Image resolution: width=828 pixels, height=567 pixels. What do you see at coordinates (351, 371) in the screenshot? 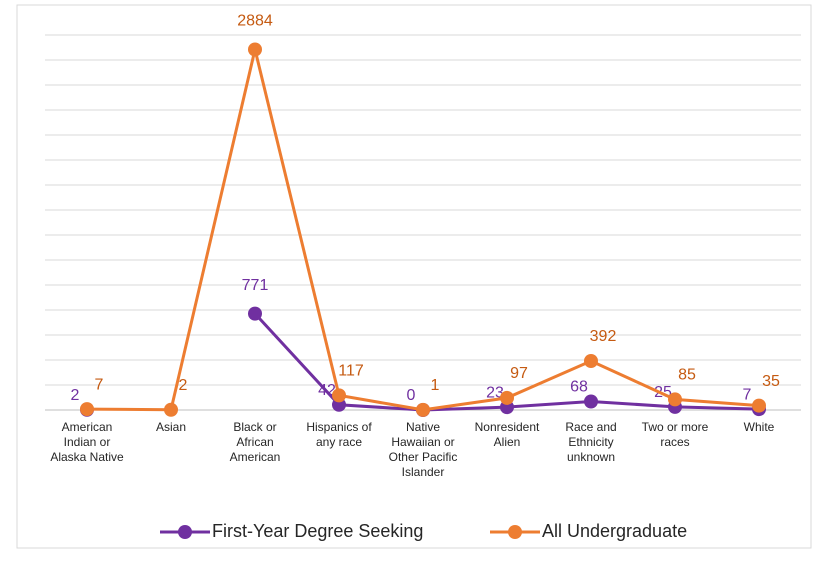
I see `data-label: 117` at bounding box center [351, 371].